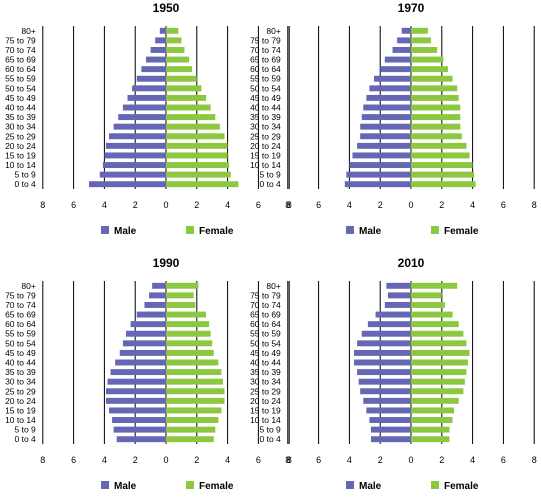  I want to click on chart-3-tick-label: 4, so click(472, 460).